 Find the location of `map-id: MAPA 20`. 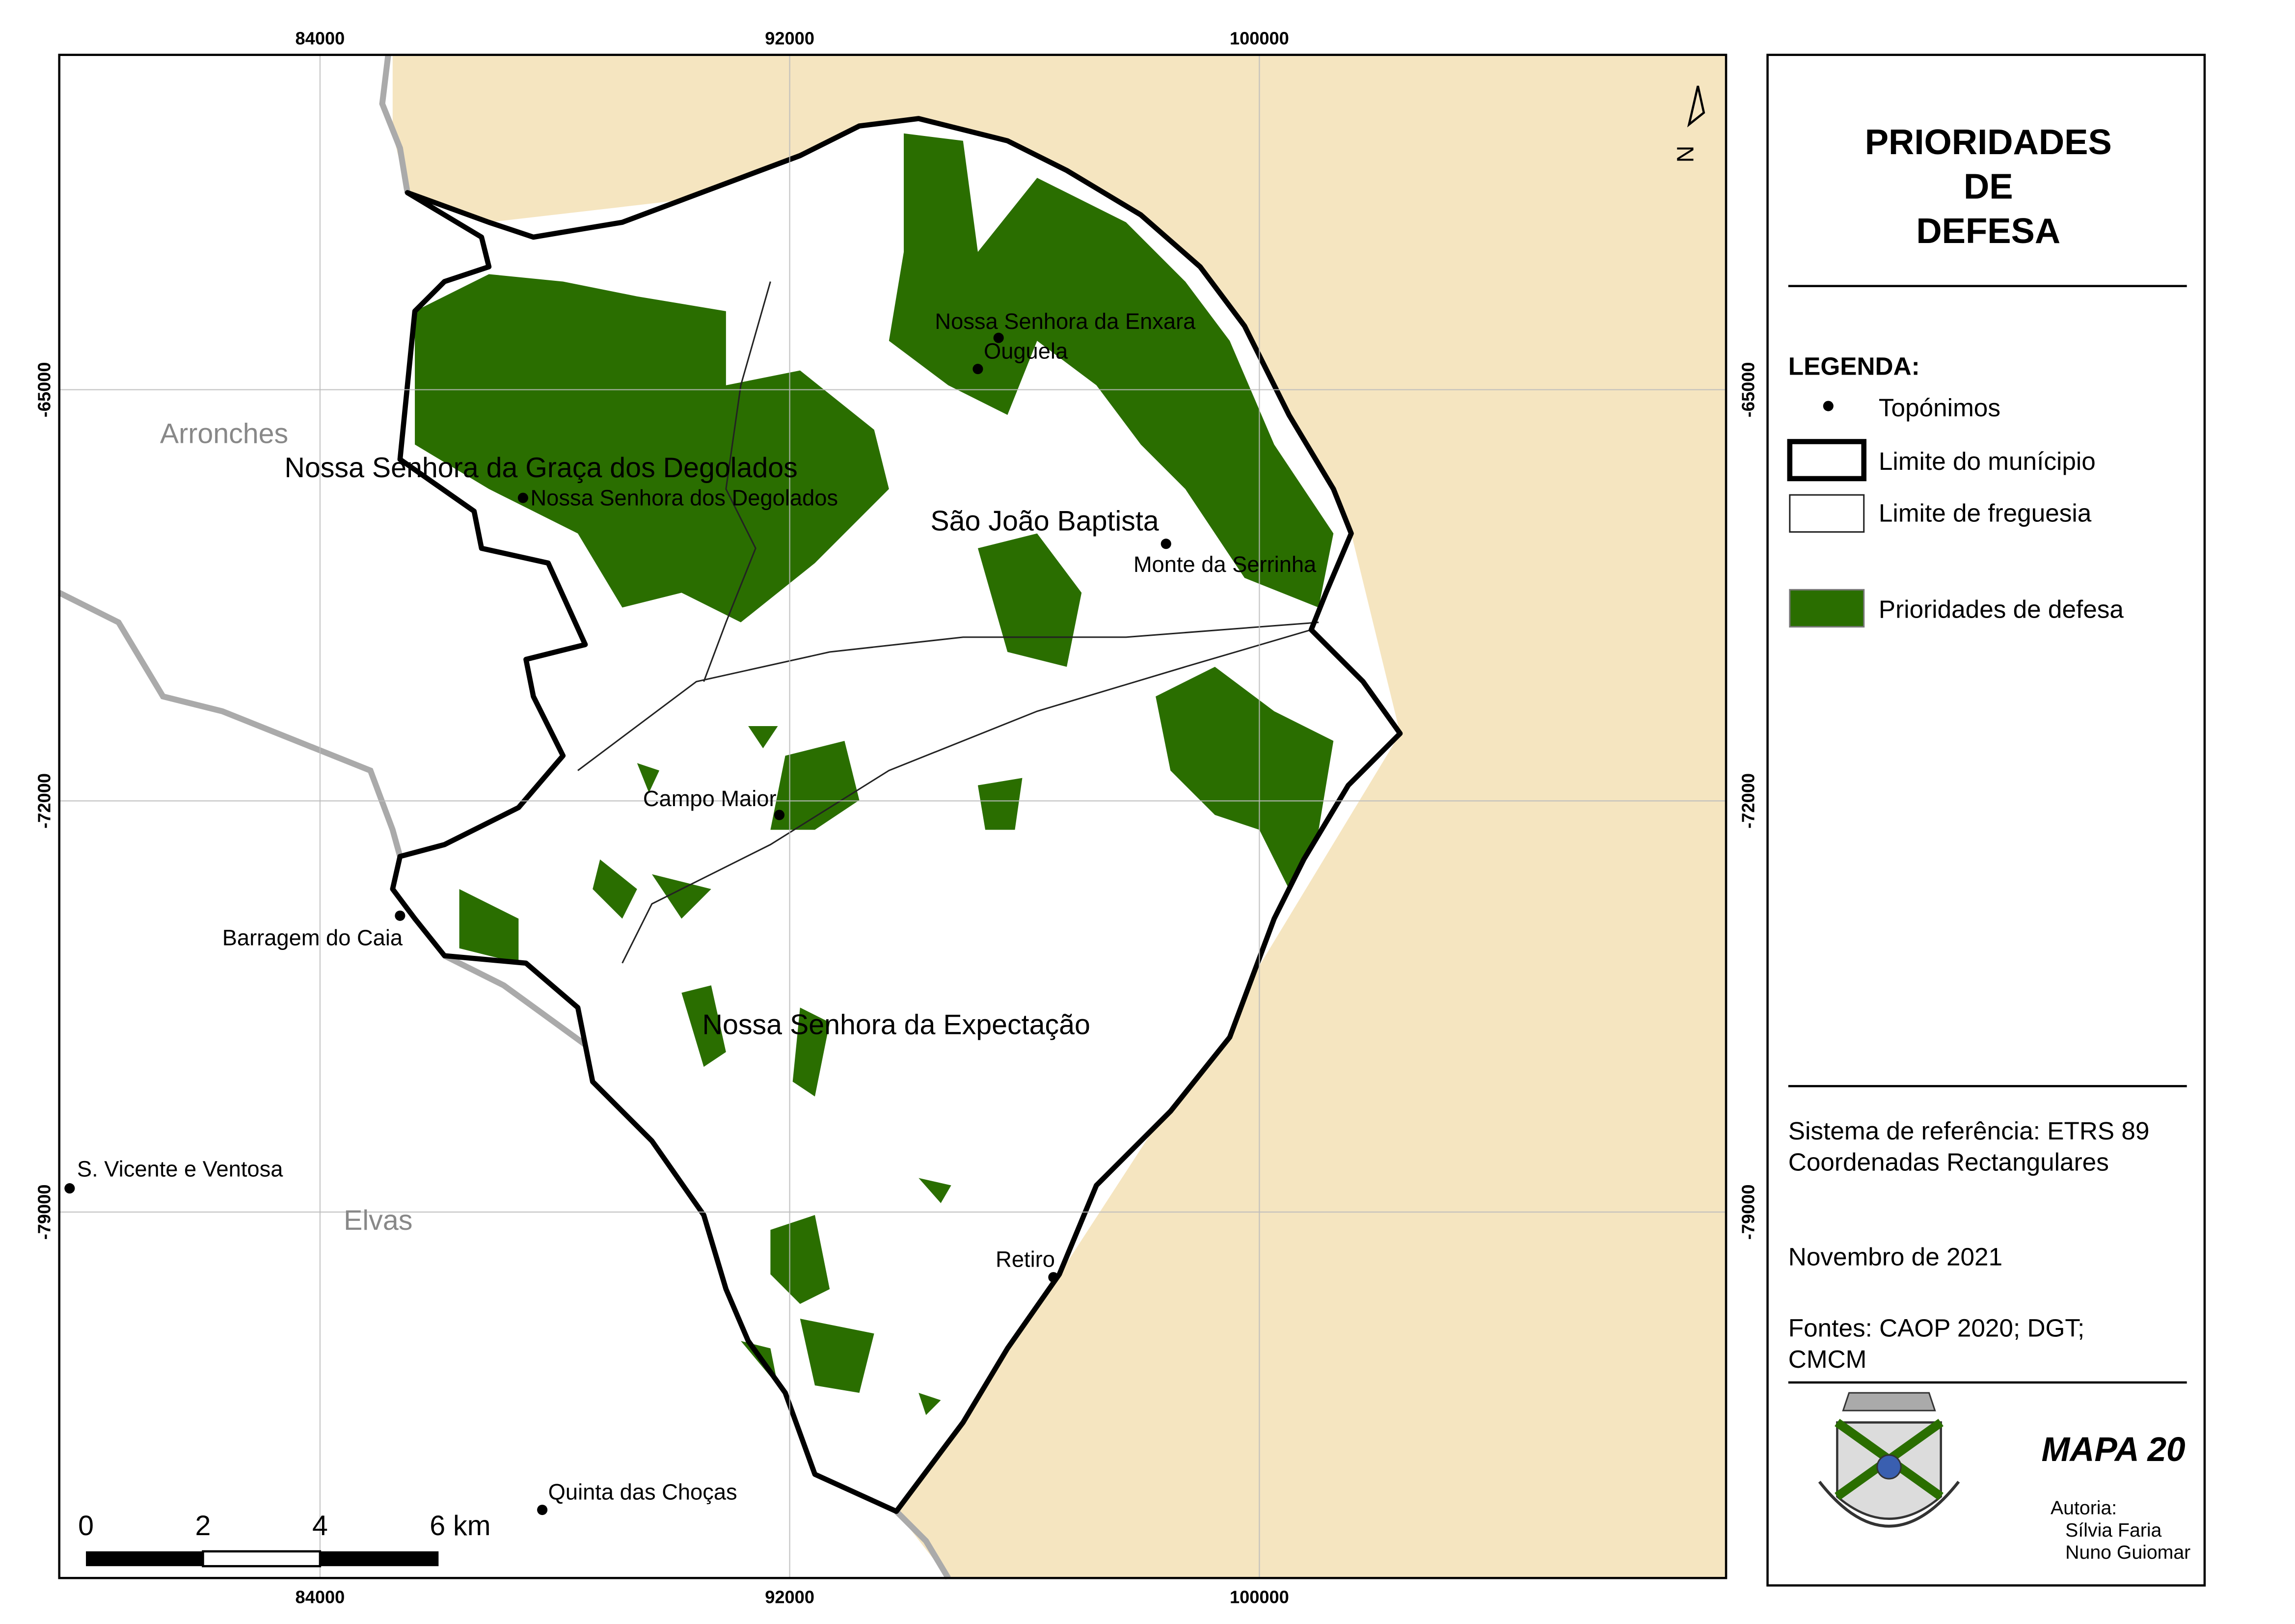

map-id: MAPA 20 is located at coordinates (2114, 1449).